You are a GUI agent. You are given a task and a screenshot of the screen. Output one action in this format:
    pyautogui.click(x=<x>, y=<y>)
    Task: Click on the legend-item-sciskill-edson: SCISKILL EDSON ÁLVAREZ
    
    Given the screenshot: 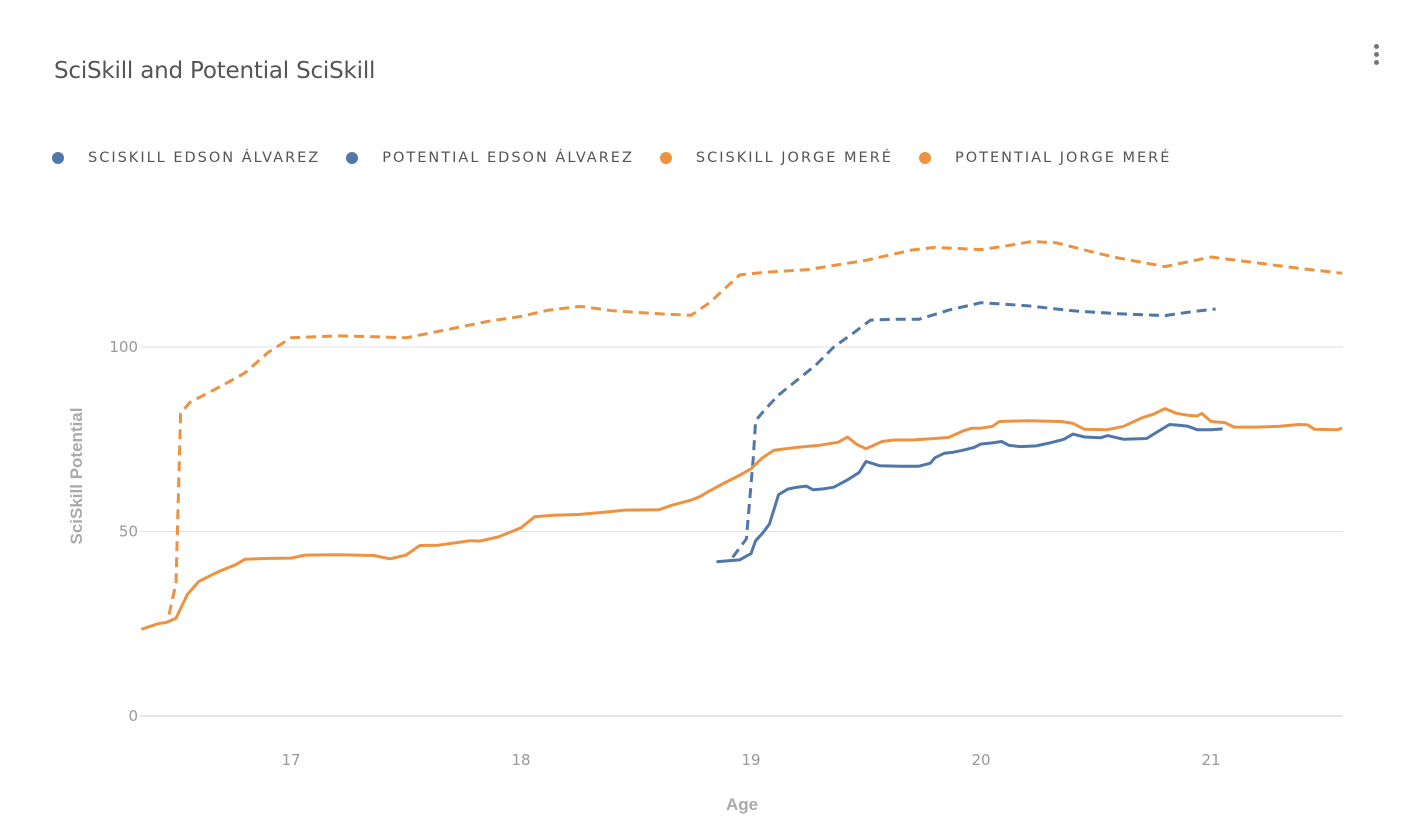 What is the action you would take?
    pyautogui.click(x=186, y=158)
    